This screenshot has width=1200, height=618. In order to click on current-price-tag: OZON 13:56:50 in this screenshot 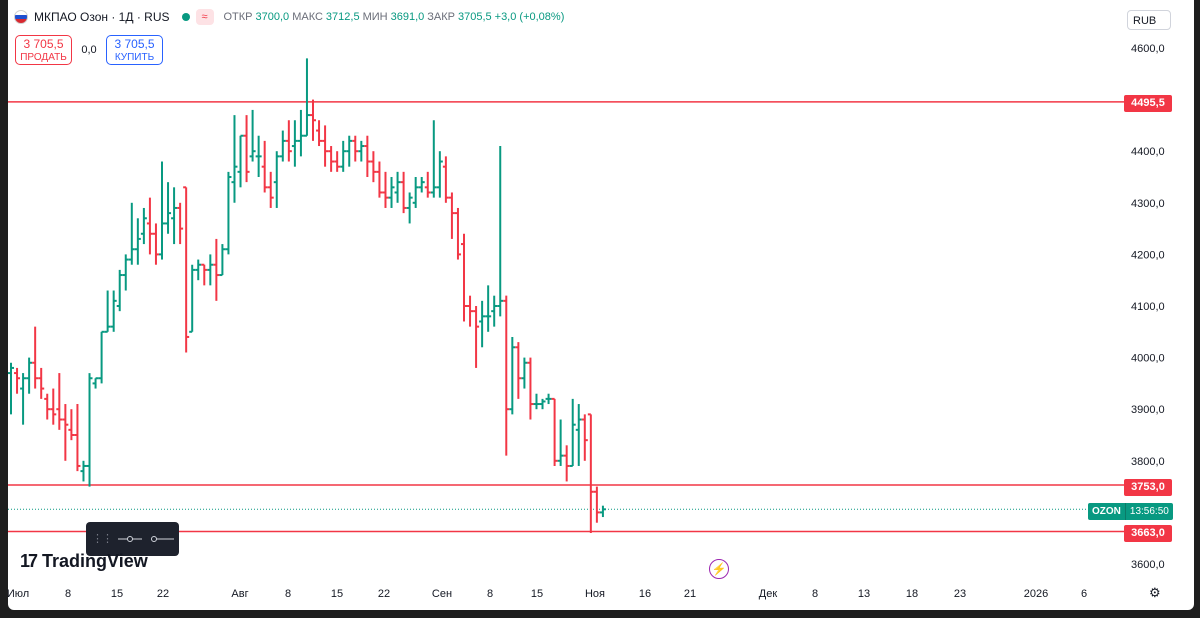, I will do `click(1130, 511)`.